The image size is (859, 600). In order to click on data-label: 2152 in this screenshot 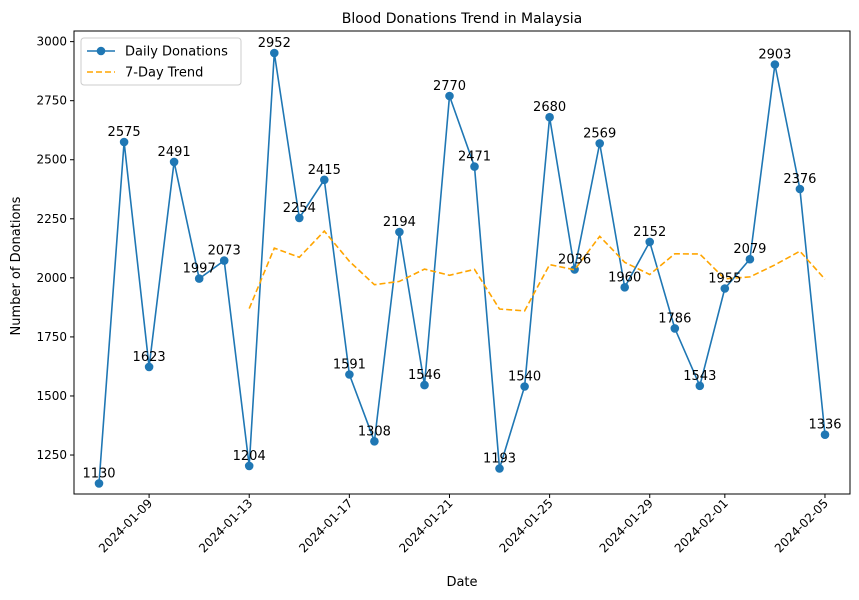, I will do `click(649, 232)`.